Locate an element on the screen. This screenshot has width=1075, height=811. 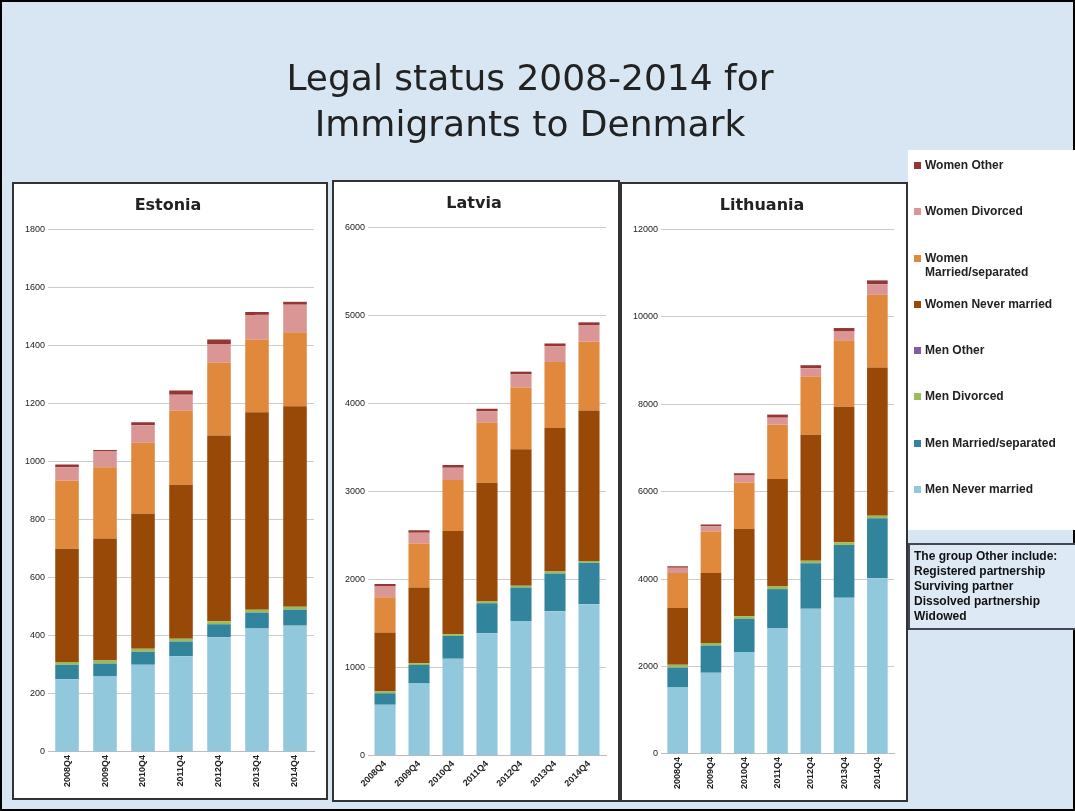
chart-title: Latvia is located at coordinates (474, 202).